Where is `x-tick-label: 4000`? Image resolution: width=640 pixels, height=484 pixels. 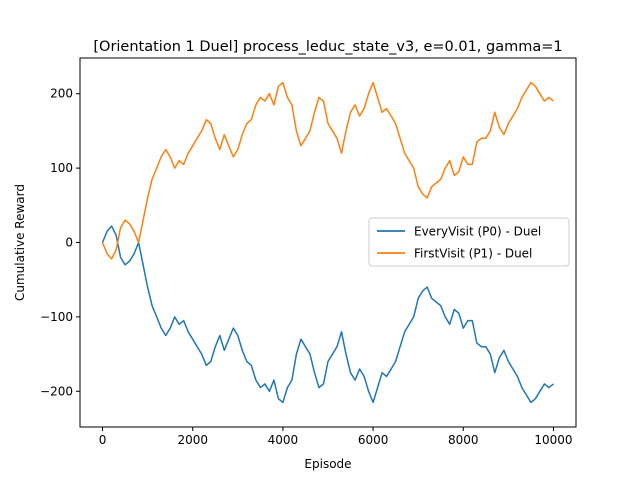
x-tick-label: 4000 is located at coordinates (283, 440).